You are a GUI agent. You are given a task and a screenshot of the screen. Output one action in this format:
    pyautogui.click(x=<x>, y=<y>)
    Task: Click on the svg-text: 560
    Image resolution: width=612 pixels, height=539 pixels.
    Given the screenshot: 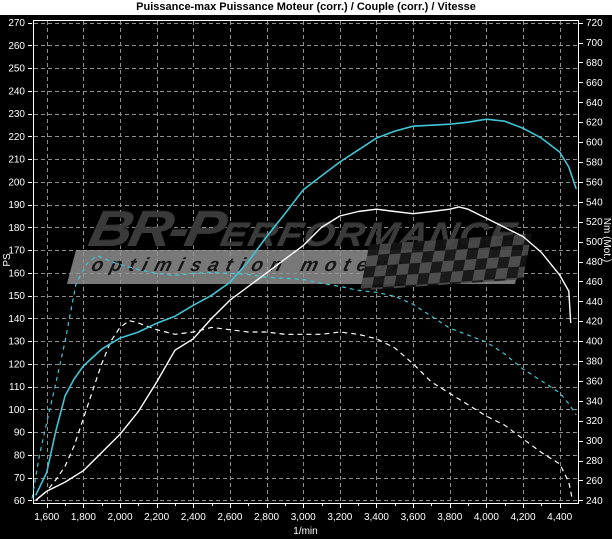 What is the action you would take?
    pyautogui.click(x=594, y=182)
    